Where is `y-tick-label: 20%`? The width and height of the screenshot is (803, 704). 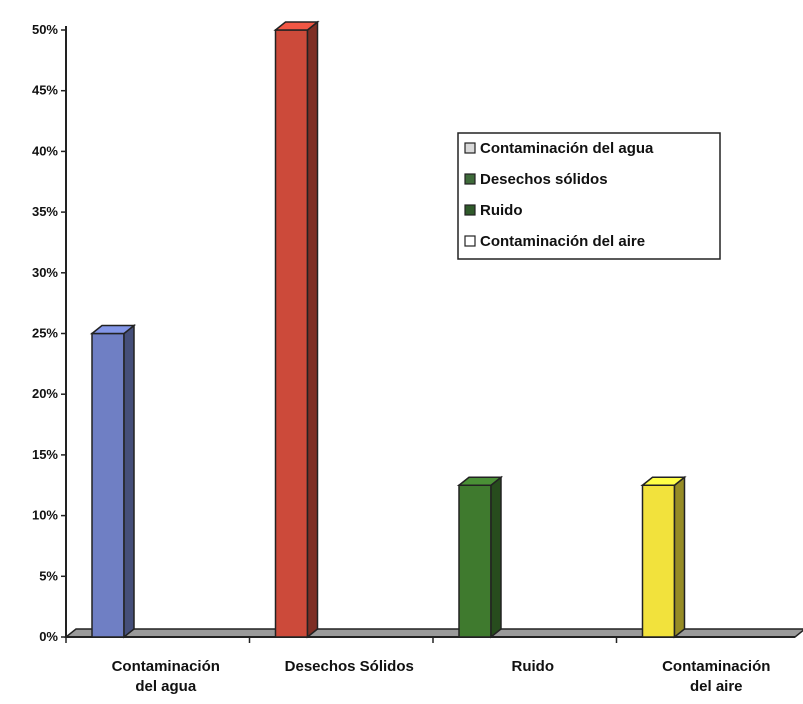 y-tick-label: 20% is located at coordinates (45, 393).